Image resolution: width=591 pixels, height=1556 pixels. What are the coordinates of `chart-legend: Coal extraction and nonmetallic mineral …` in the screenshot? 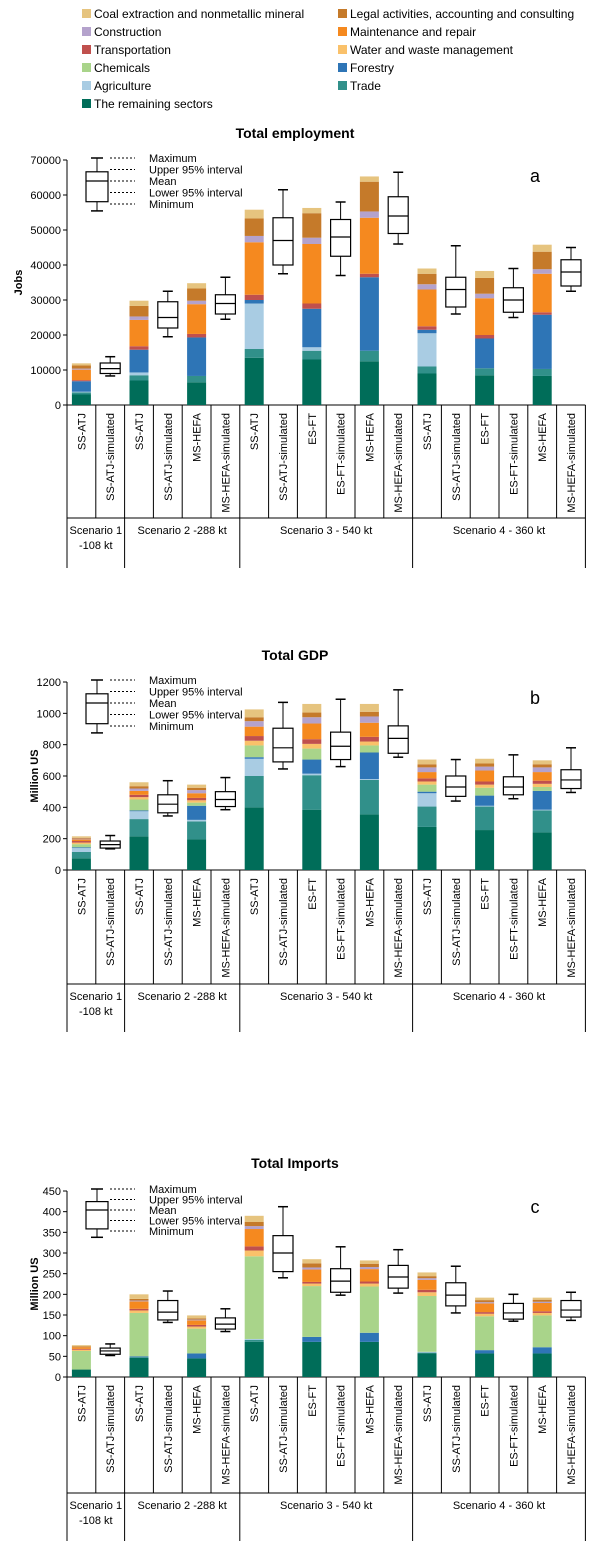 It's located at (334, 59).